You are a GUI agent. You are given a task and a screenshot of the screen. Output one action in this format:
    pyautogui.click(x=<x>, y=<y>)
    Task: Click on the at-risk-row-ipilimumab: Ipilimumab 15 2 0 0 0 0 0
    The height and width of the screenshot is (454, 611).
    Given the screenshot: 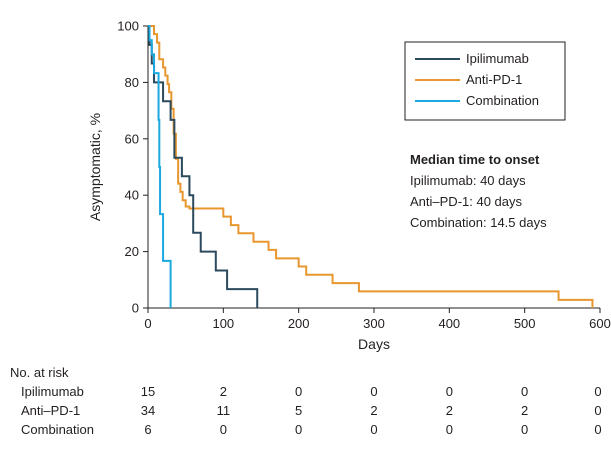 What is the action you would take?
    pyautogui.click(x=311, y=391)
    